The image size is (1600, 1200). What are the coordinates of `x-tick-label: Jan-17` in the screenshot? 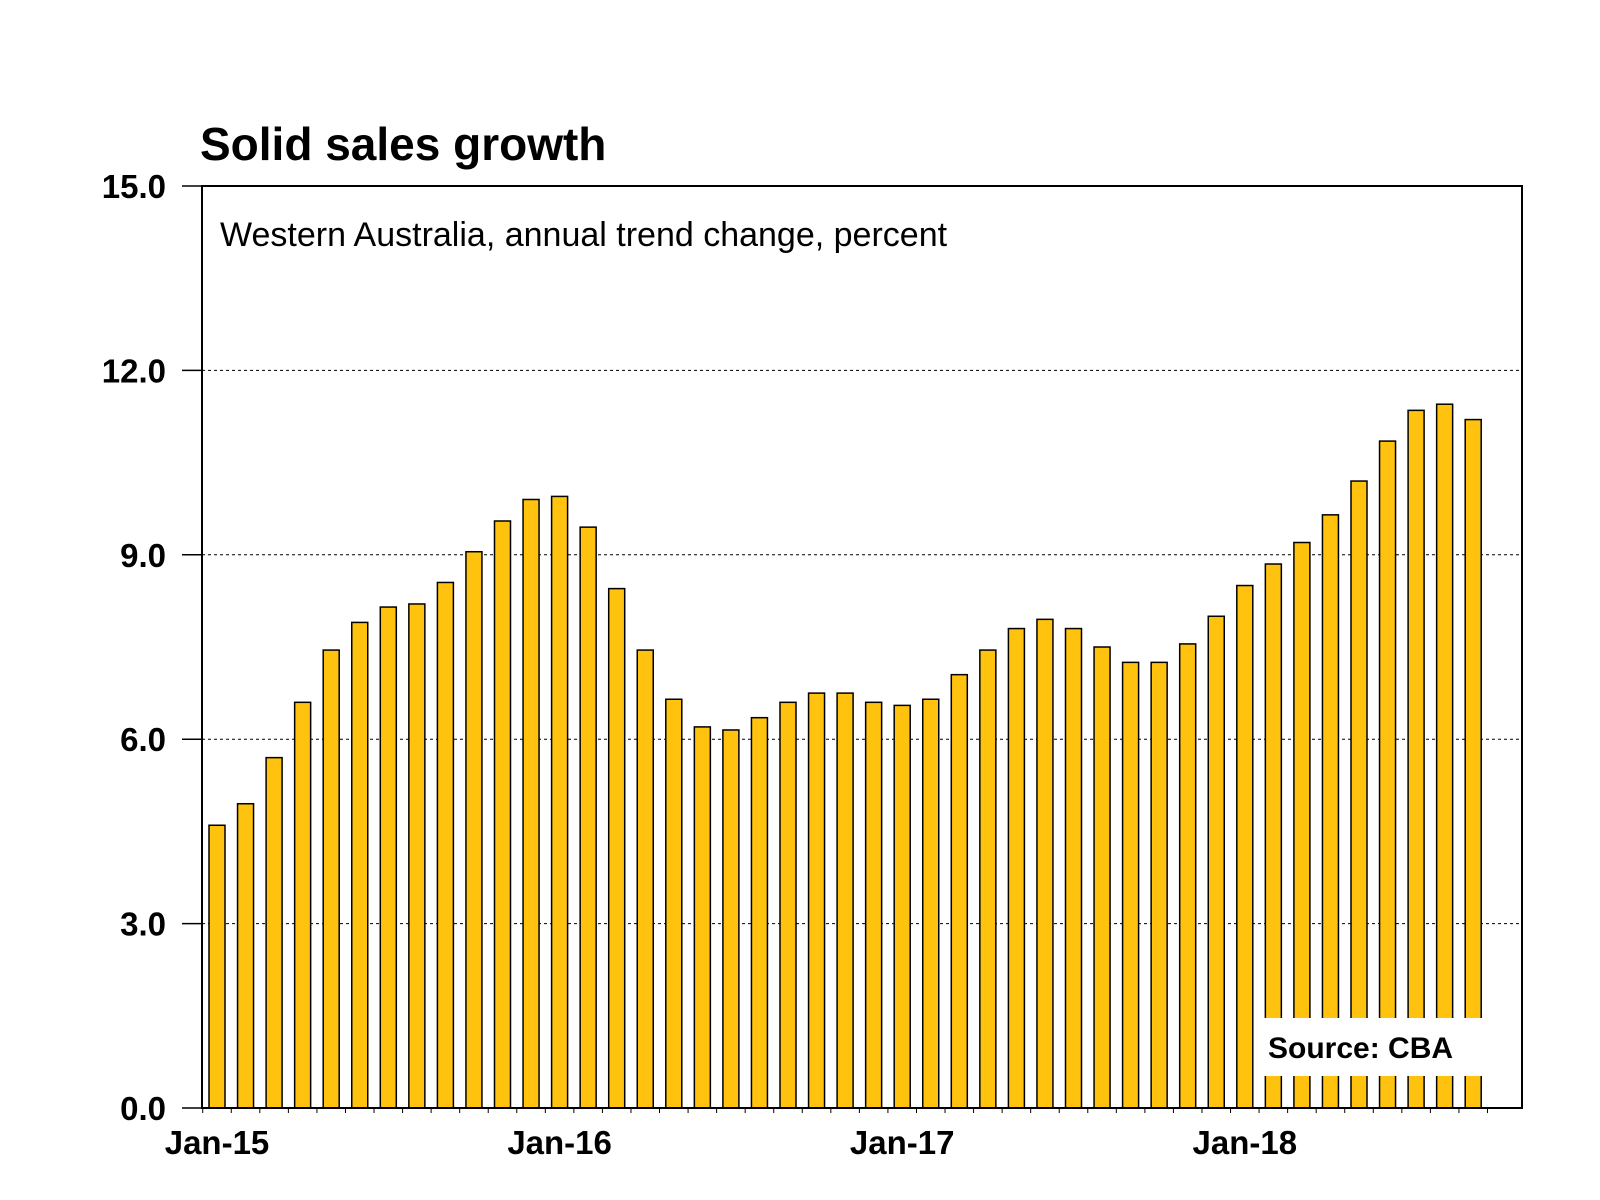 It's located at (902, 1142).